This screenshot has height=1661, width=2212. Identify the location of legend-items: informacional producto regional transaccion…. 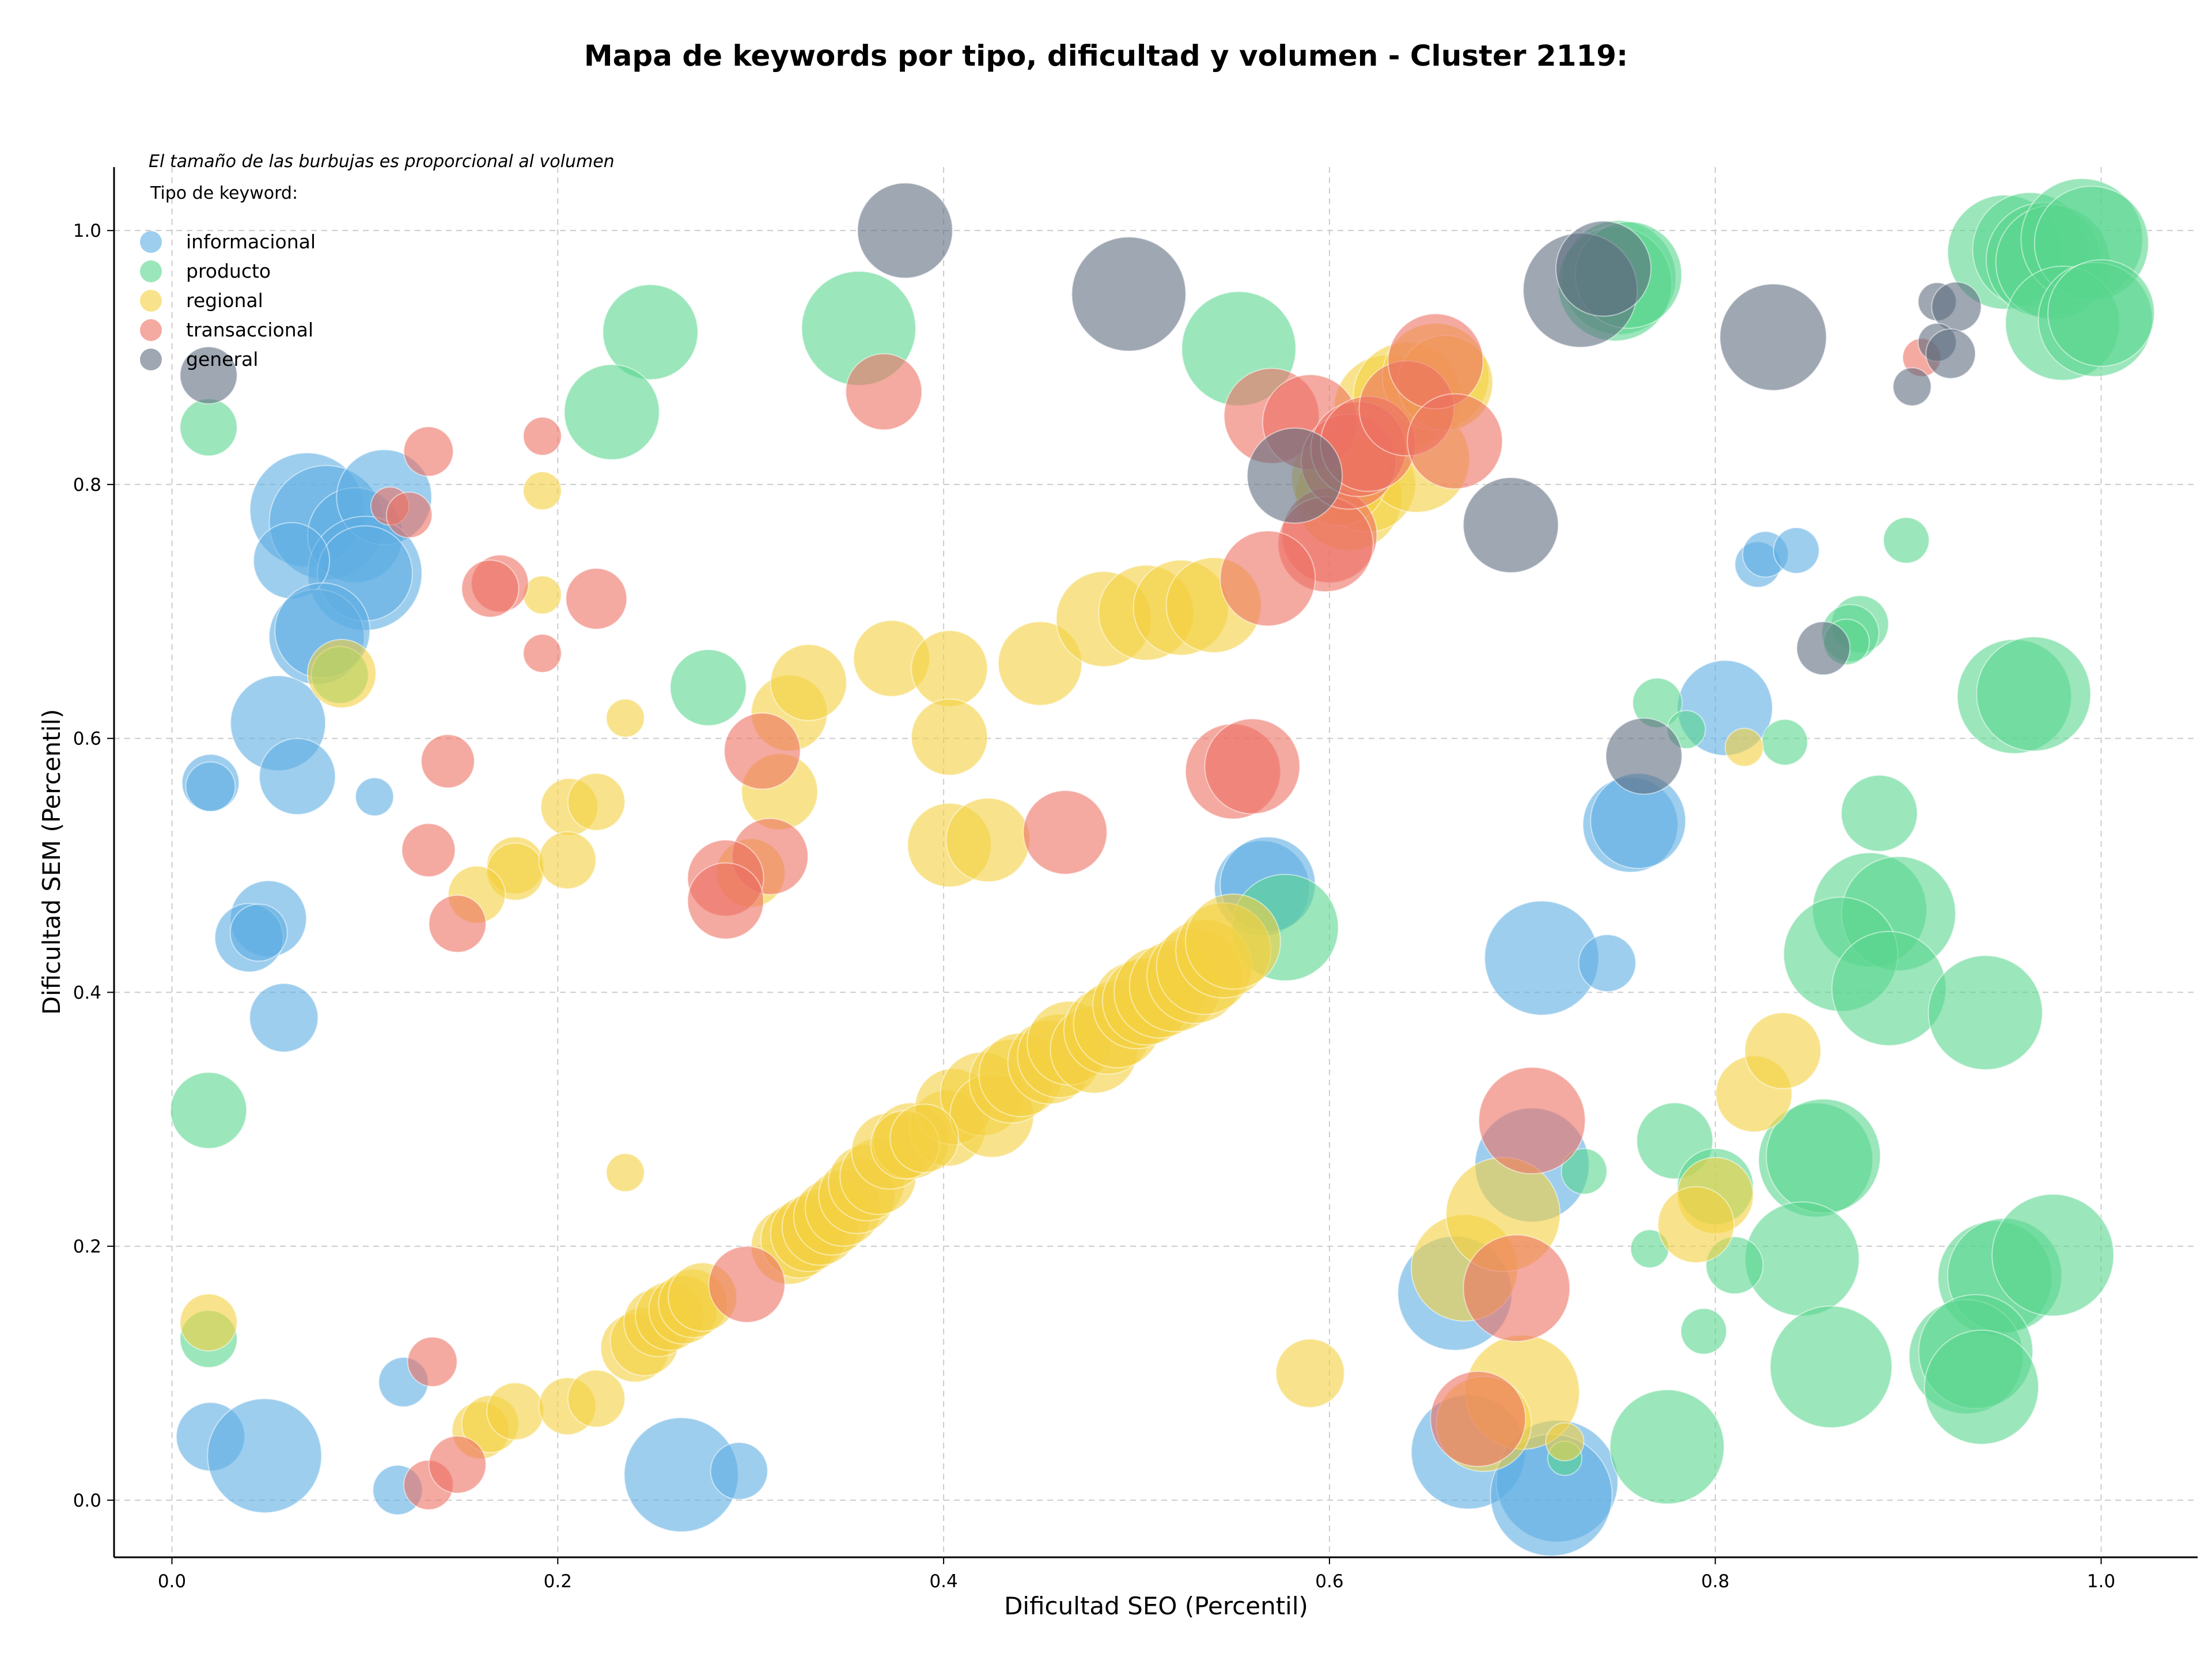
(228, 300).